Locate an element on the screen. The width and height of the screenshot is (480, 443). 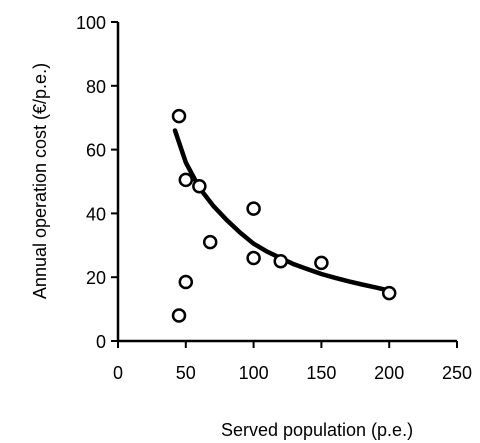
y-tick-label: 0 is located at coordinates (101, 342).